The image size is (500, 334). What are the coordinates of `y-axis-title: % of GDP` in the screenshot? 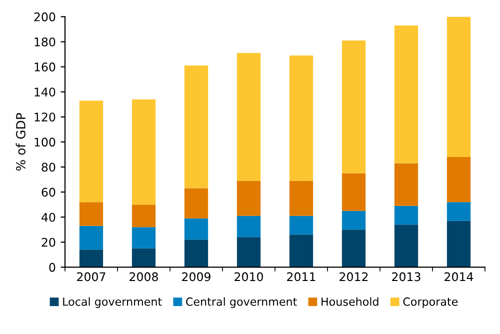 It's located at (21, 142).